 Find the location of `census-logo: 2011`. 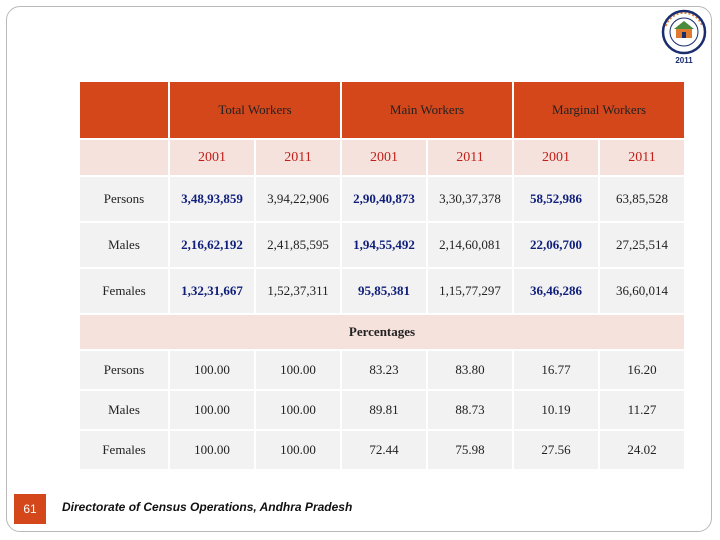

census-logo: 2011 is located at coordinates (684, 39).